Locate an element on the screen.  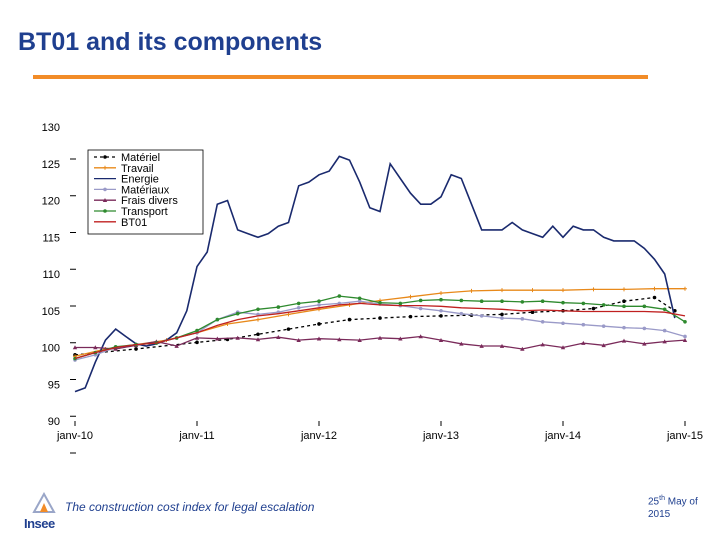
x-tick-label-janv-13: janv-13 is located at coordinates (440, 436).